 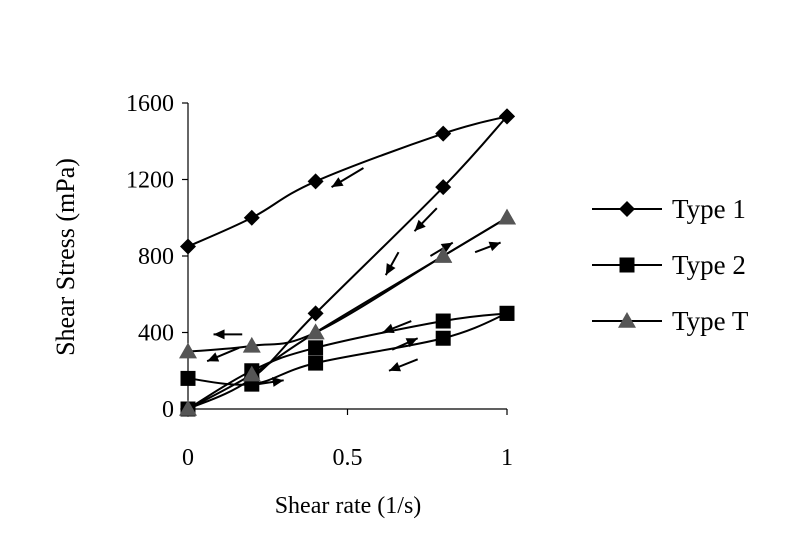 What do you see at coordinates (710, 321) in the screenshot?
I see `legend-label: Type T` at bounding box center [710, 321].